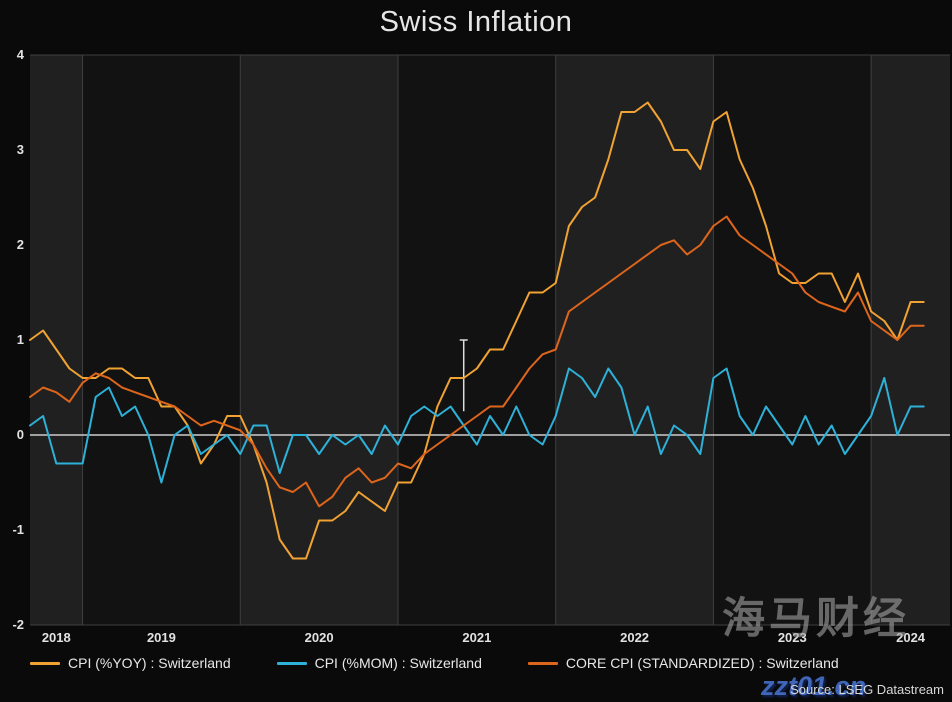 This screenshot has width=952, height=702. I want to click on source-label: Source: LSEG Datastream, so click(867, 689).